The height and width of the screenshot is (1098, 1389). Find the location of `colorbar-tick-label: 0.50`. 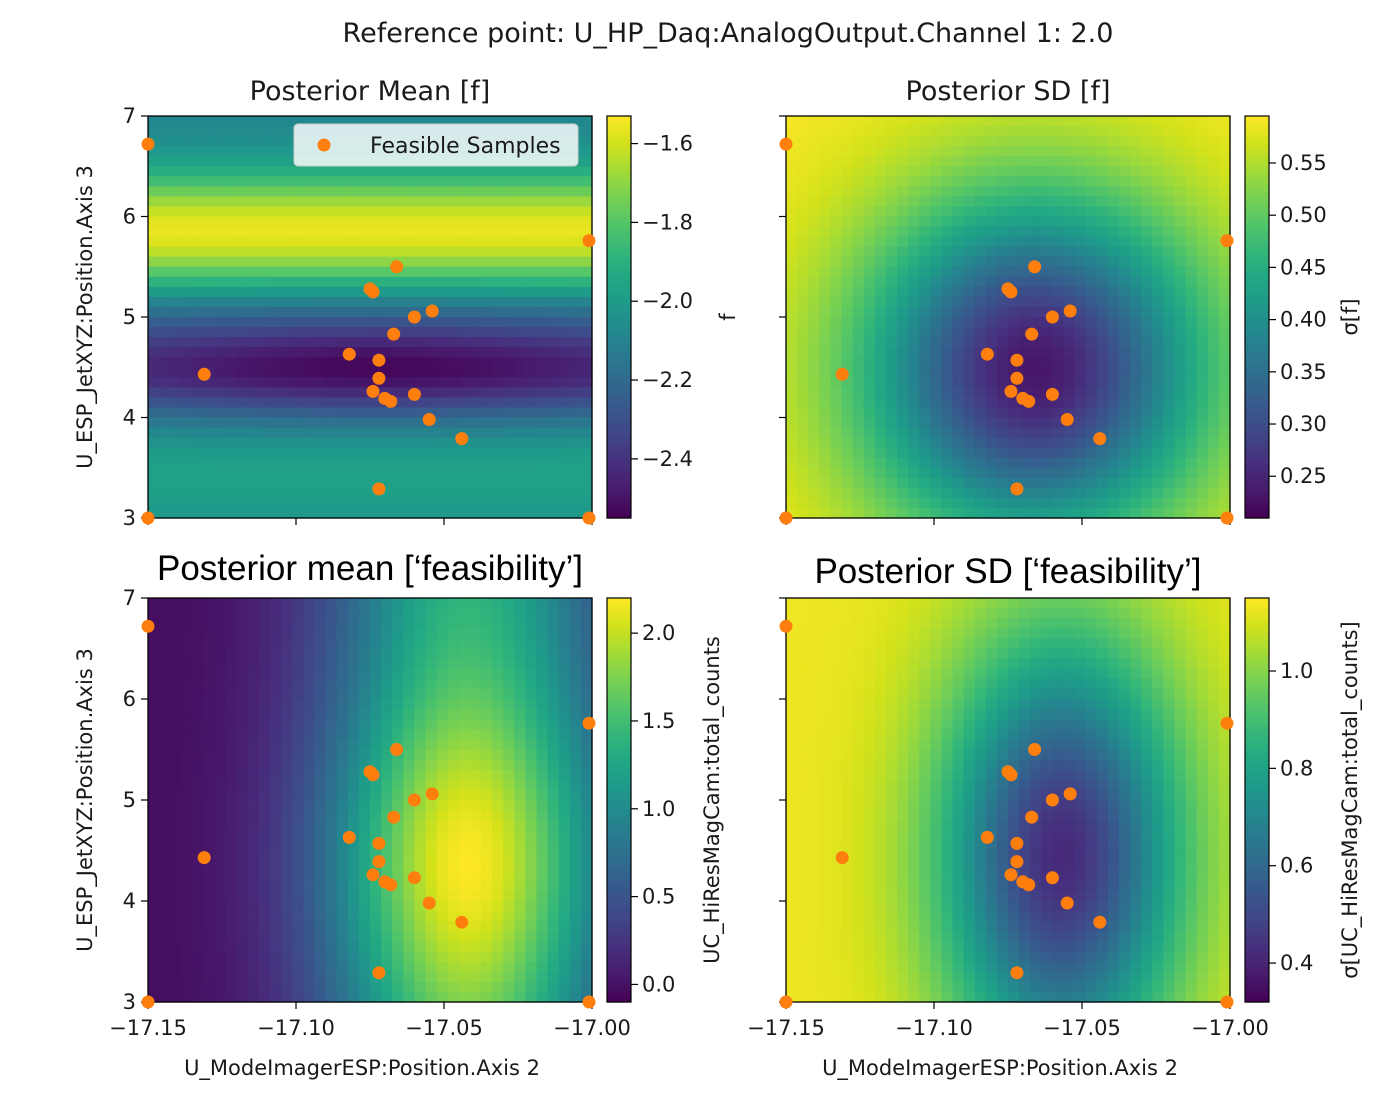

colorbar-tick-label: 0.50 is located at coordinates (1303, 215).